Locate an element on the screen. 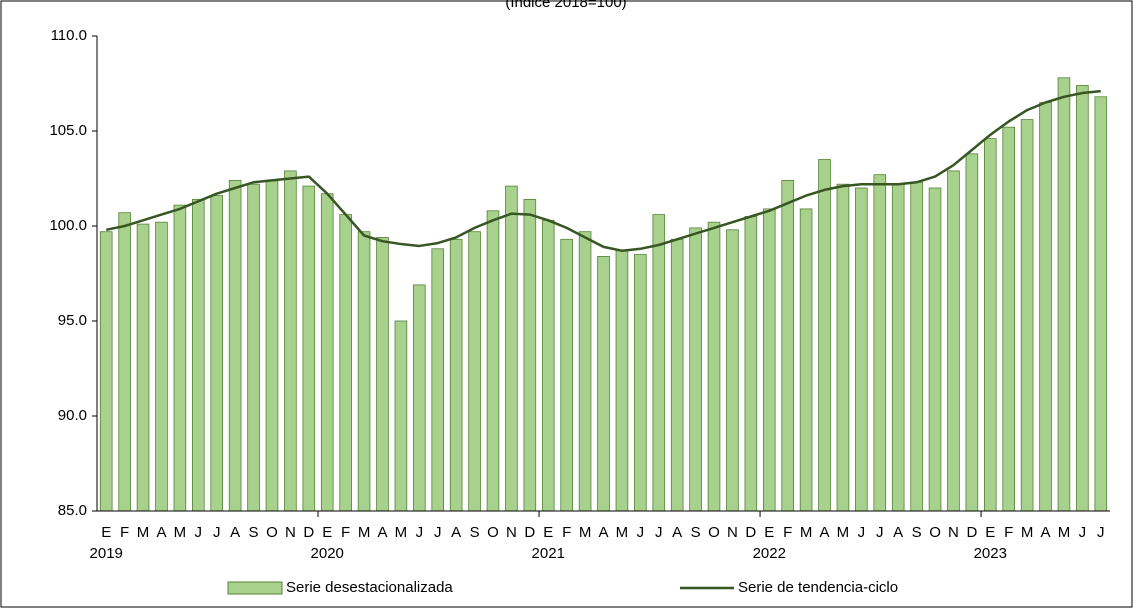 The height and width of the screenshot is (608, 1133). x-year-label: 2020 is located at coordinates (327, 553).